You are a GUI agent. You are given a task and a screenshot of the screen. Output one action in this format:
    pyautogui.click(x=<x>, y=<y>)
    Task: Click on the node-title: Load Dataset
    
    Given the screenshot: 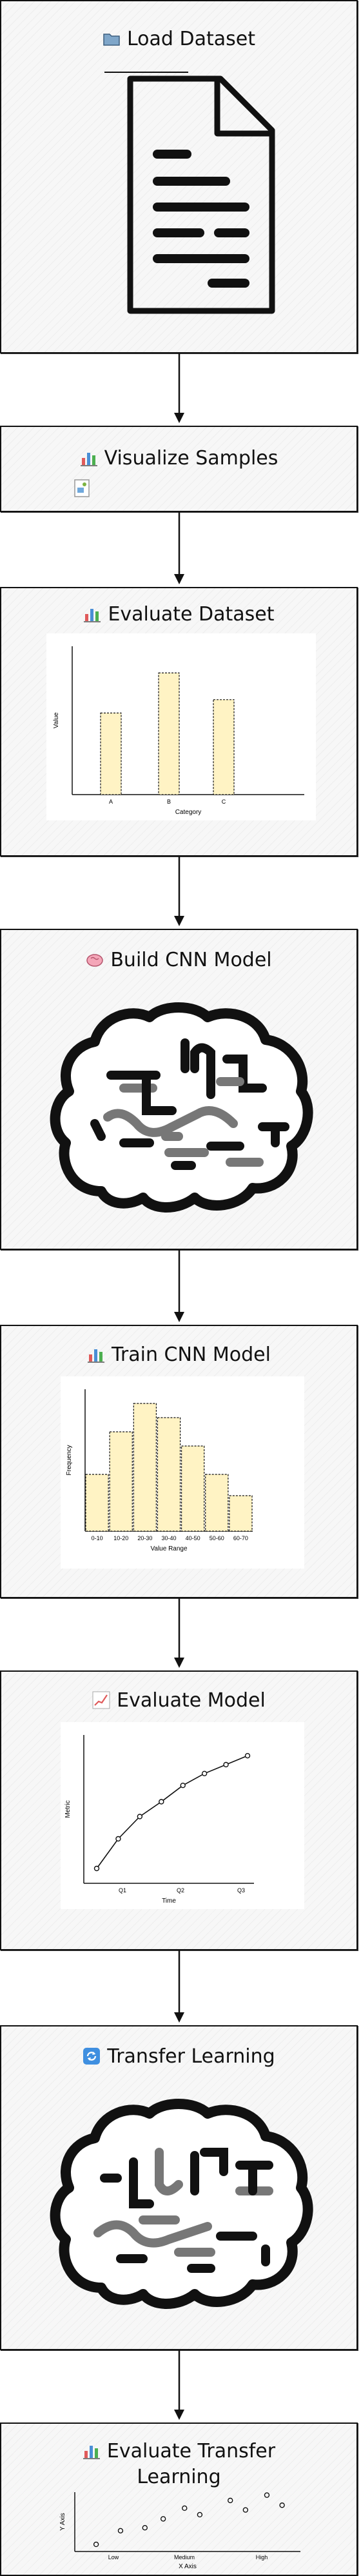 What is the action you would take?
    pyautogui.click(x=179, y=39)
    